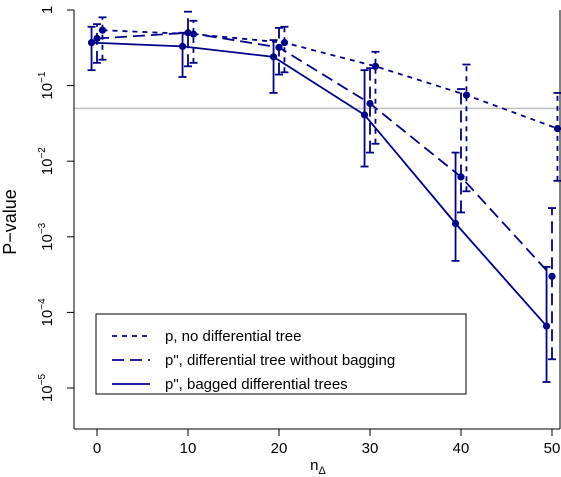 Image resolution: width=561 pixels, height=477 pixels. I want to click on y-tick-label: 10−3, so click(46, 236).